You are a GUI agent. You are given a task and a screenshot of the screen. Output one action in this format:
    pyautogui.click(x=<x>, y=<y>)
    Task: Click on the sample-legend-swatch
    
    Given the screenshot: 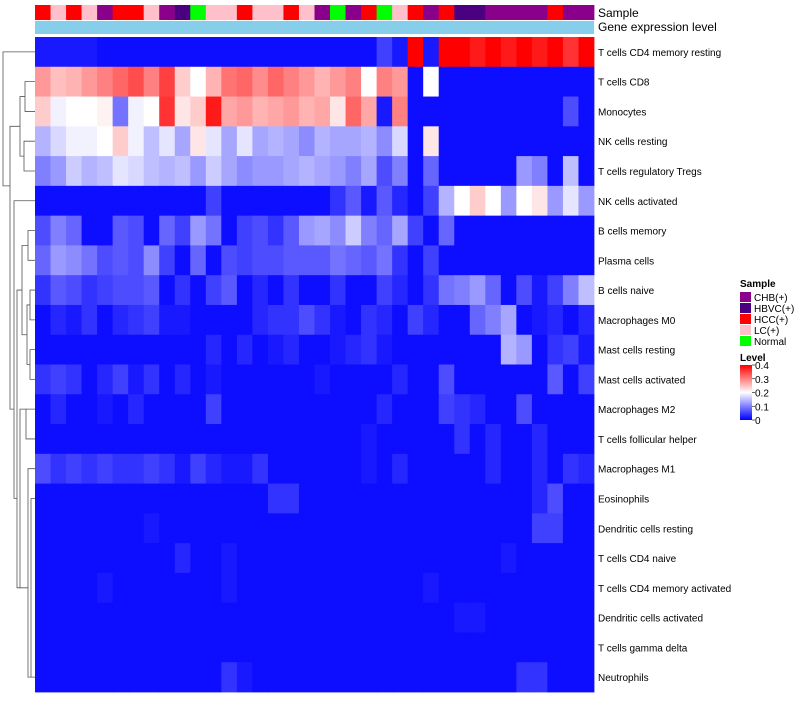 What is the action you would take?
    pyautogui.click(x=745, y=341)
    